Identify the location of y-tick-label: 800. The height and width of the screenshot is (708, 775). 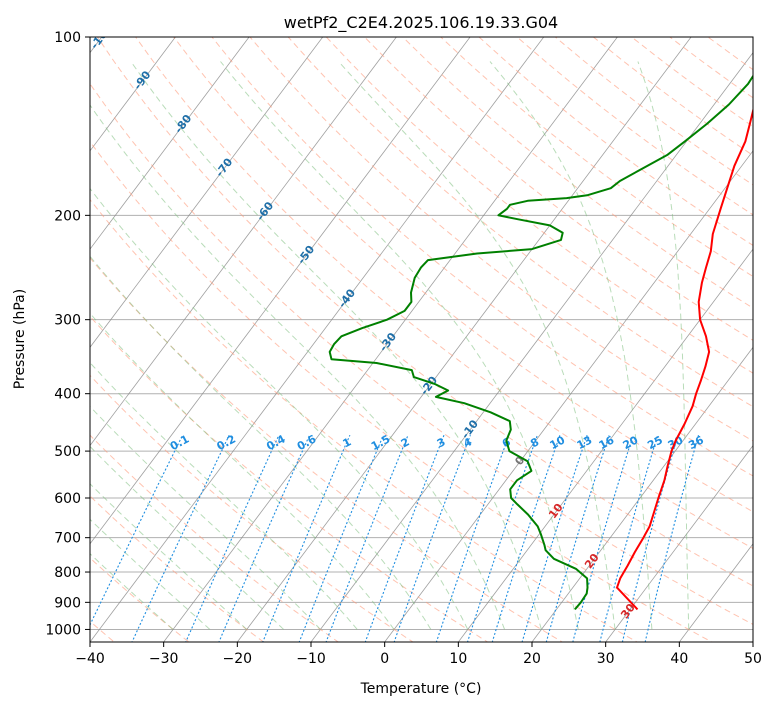
(67, 573).